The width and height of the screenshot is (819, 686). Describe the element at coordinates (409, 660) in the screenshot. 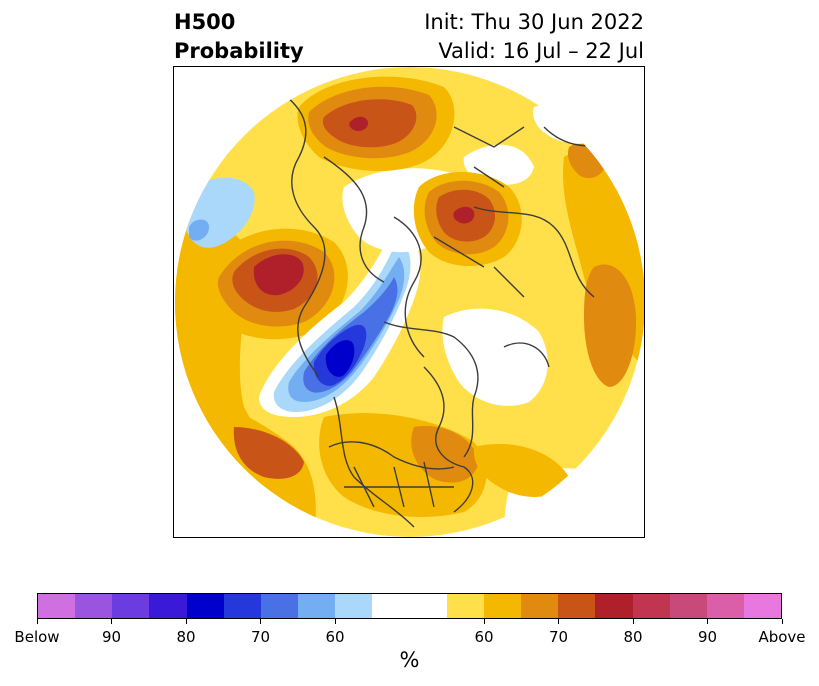

I see `colorbar-unit: %` at that location.